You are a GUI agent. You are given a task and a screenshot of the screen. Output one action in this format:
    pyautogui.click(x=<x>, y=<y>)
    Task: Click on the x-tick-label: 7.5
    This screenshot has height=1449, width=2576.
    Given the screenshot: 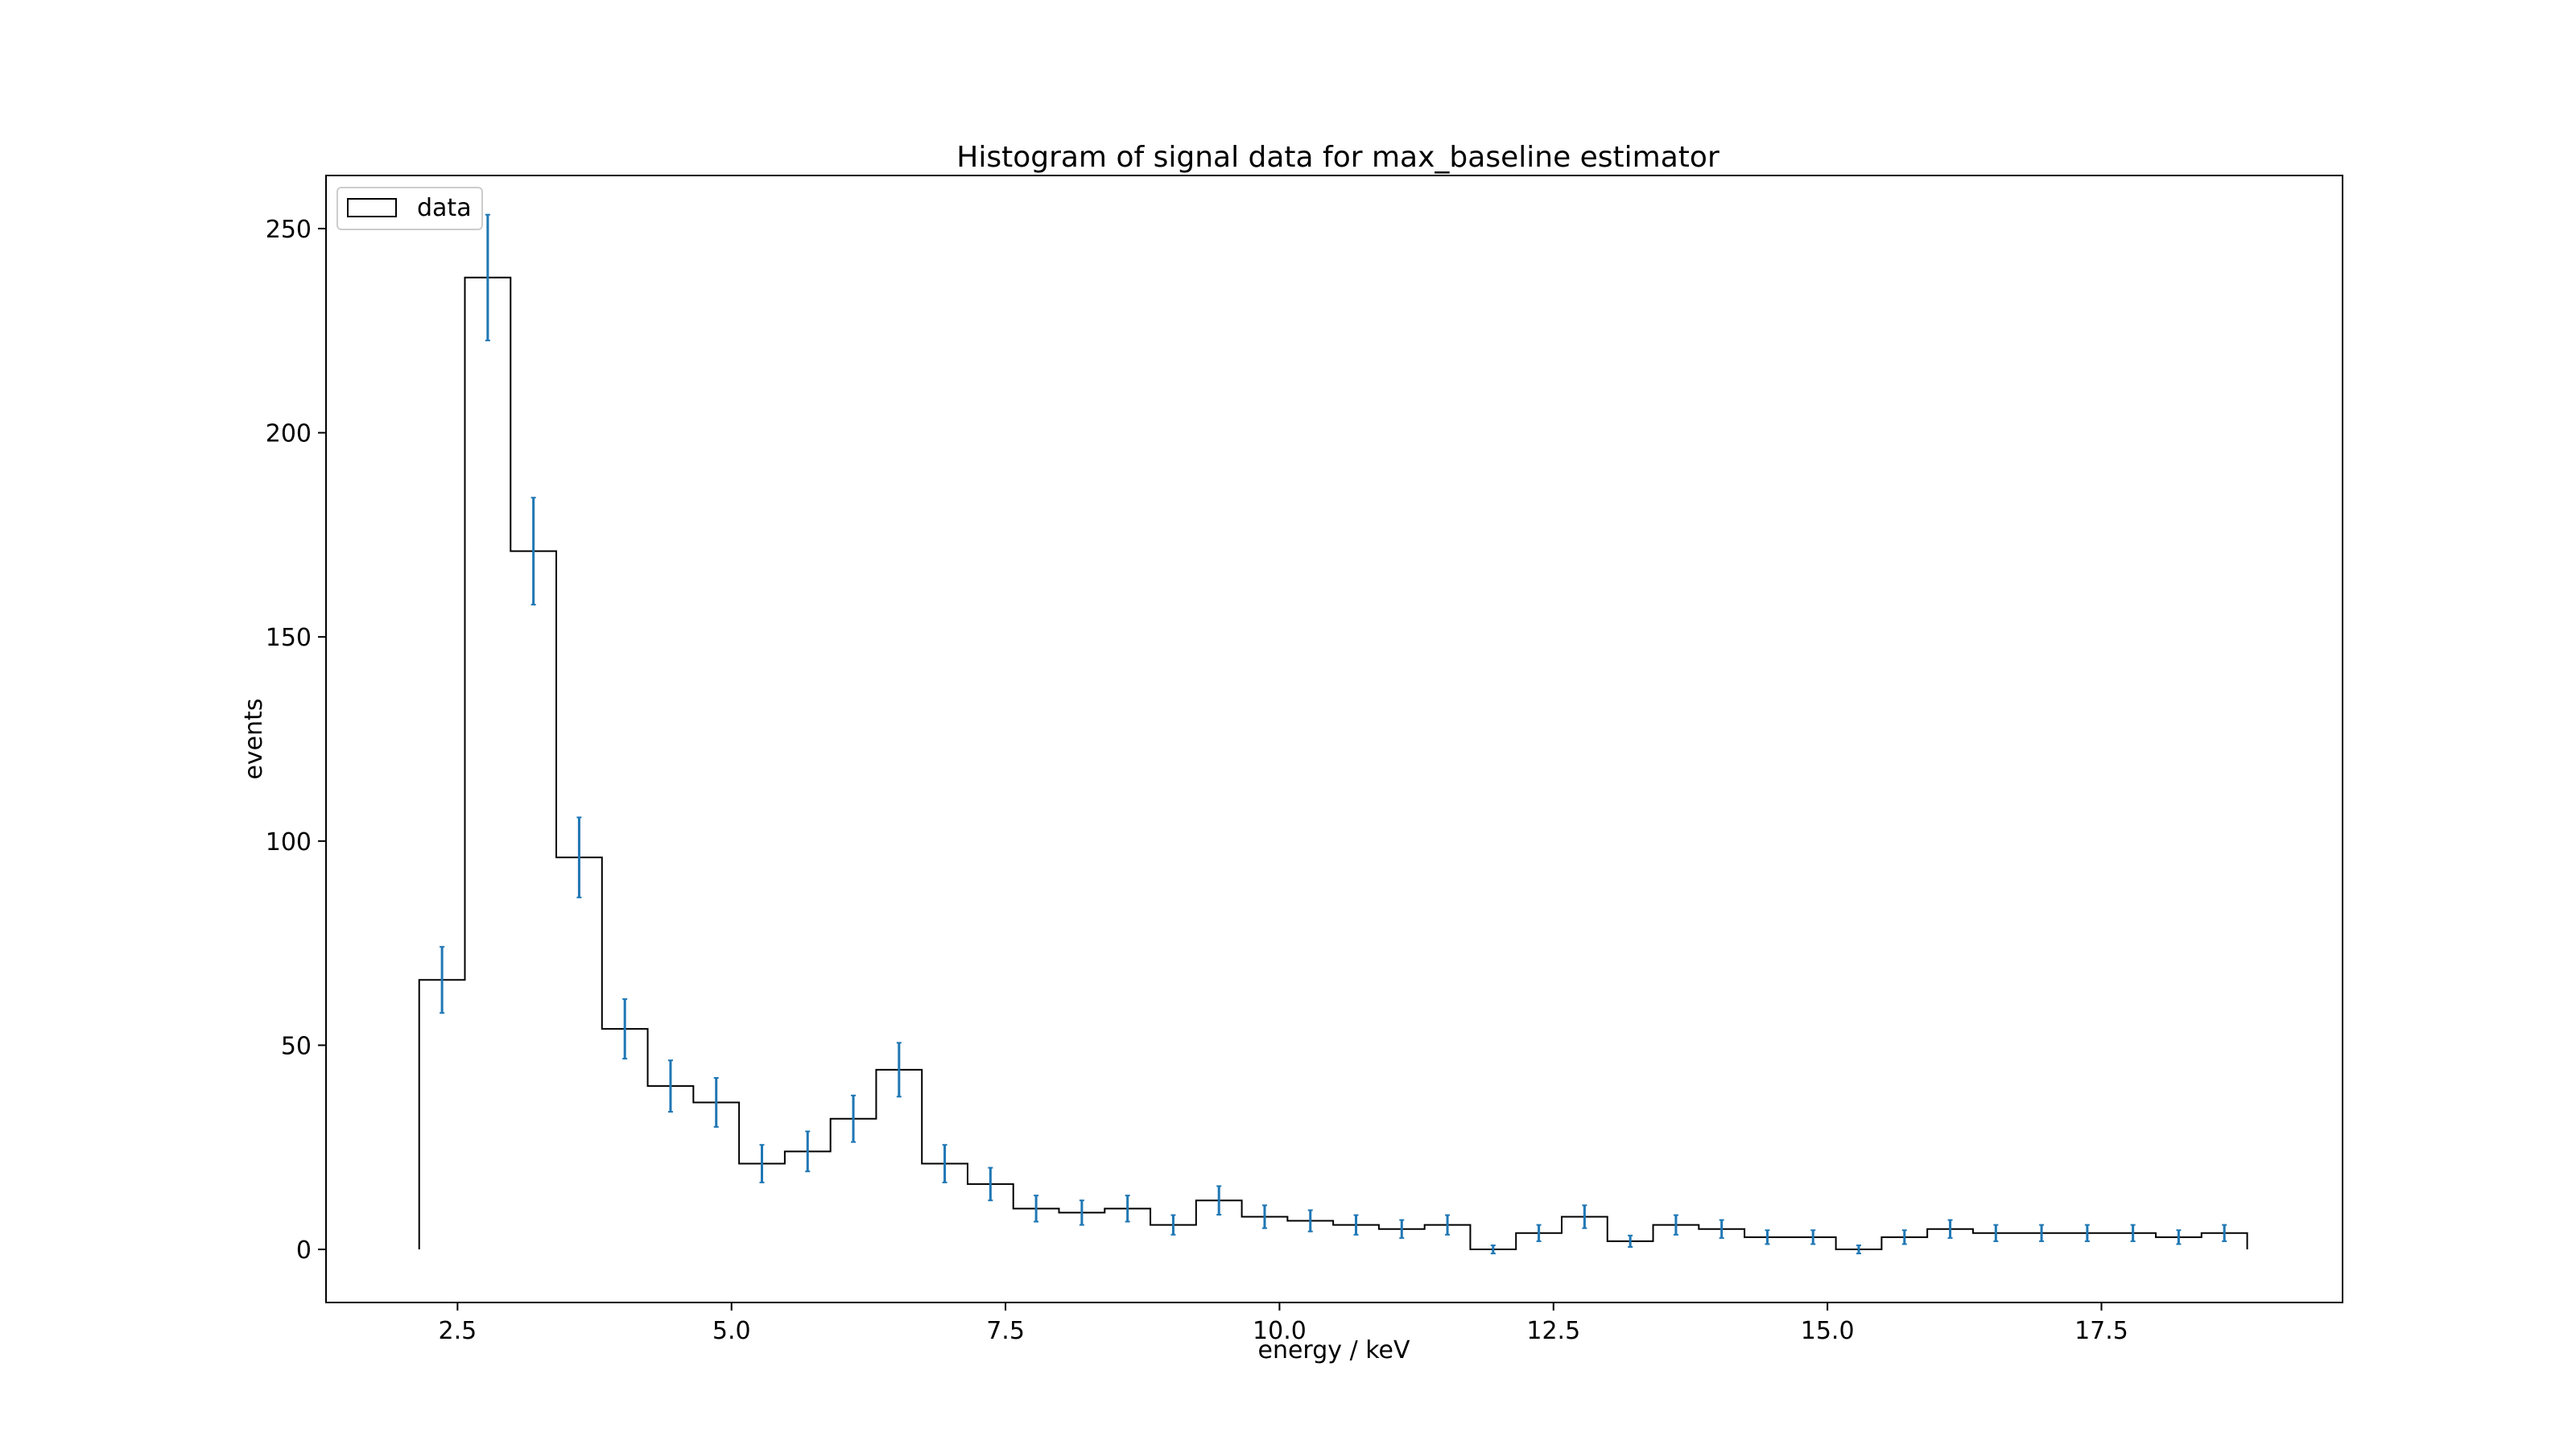 What is the action you would take?
    pyautogui.click(x=1006, y=1331)
    